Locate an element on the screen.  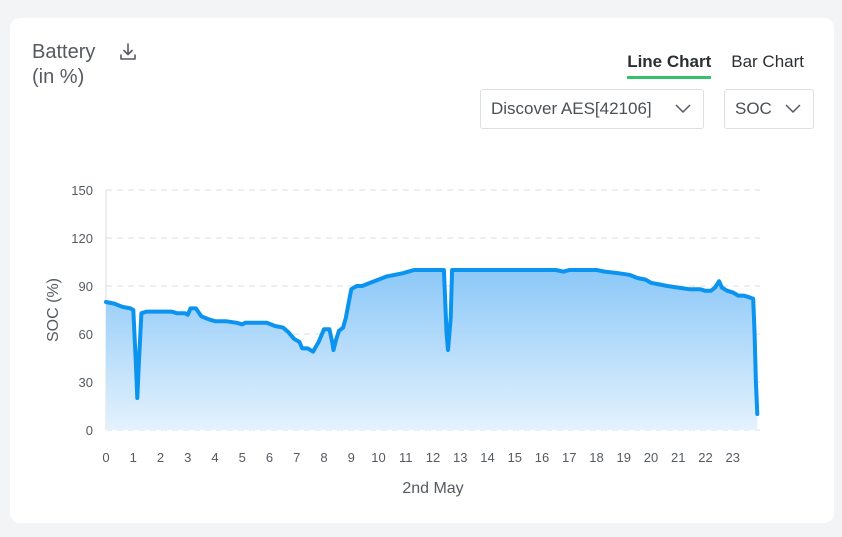
x-tick-label: 19 is located at coordinates (624, 457).